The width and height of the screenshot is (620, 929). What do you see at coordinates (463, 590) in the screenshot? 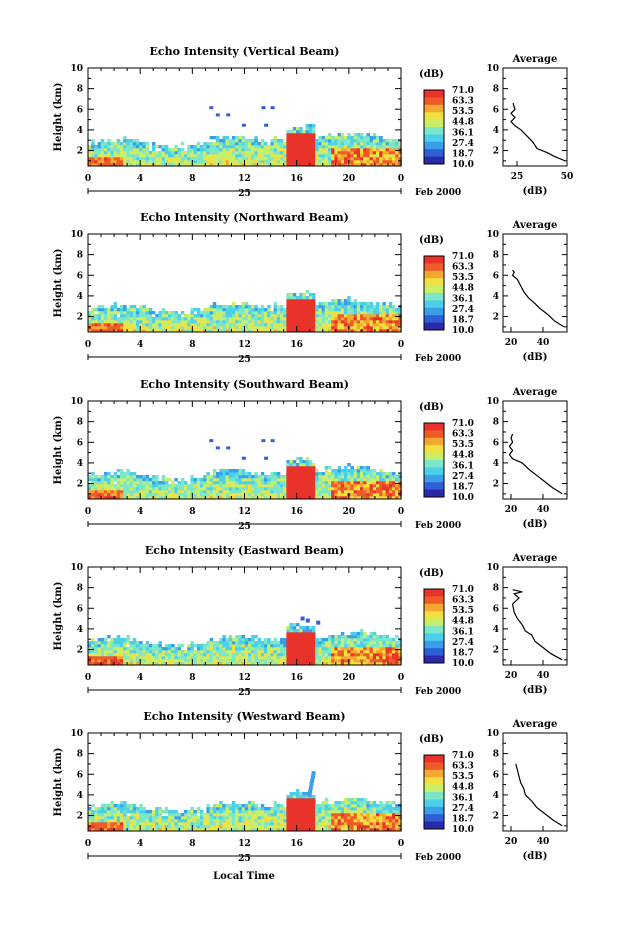
I see `colorbar-tick-label: 71.0` at bounding box center [463, 590].